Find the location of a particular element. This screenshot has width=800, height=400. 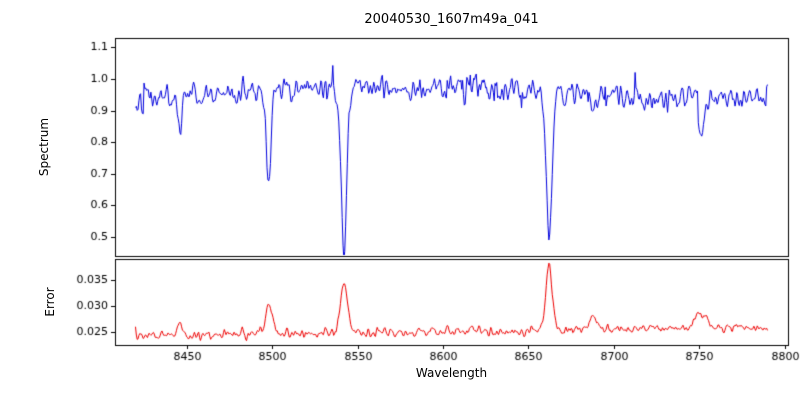

spectrum-axis-label: Spectrum is located at coordinates (44, 147).